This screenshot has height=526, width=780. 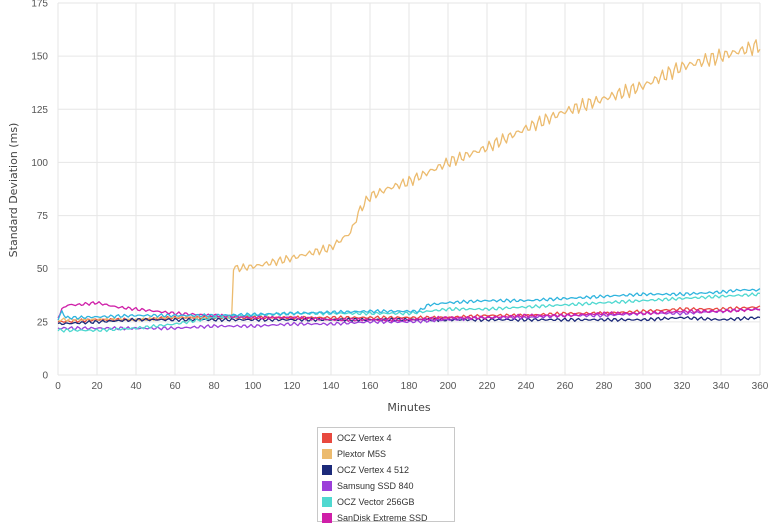 What do you see at coordinates (39, 57) in the screenshot?
I see `y-tick-label: 150` at bounding box center [39, 57].